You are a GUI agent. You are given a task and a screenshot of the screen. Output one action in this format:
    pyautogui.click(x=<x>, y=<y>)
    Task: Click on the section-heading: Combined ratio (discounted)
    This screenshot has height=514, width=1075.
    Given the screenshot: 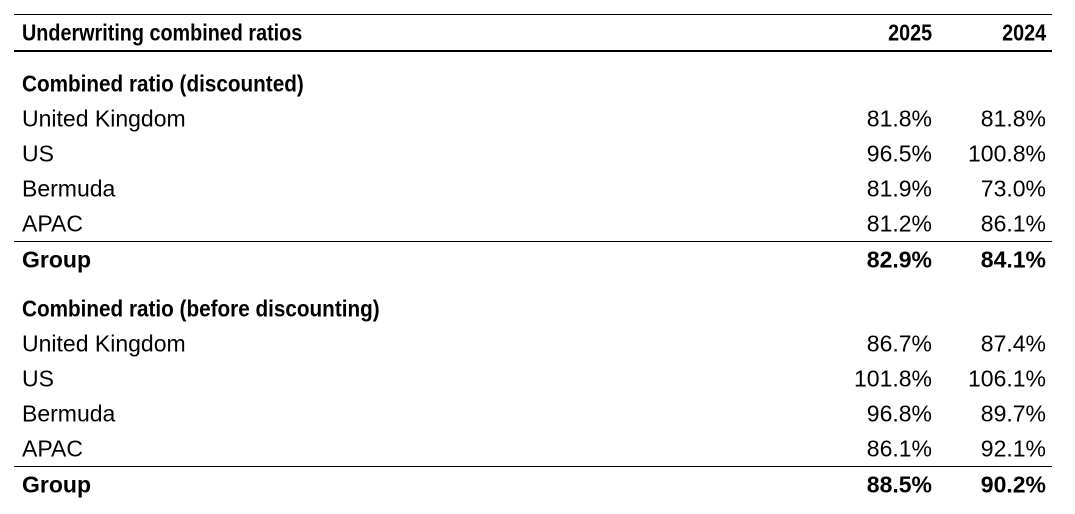 What is the action you would take?
    pyautogui.click(x=533, y=83)
    